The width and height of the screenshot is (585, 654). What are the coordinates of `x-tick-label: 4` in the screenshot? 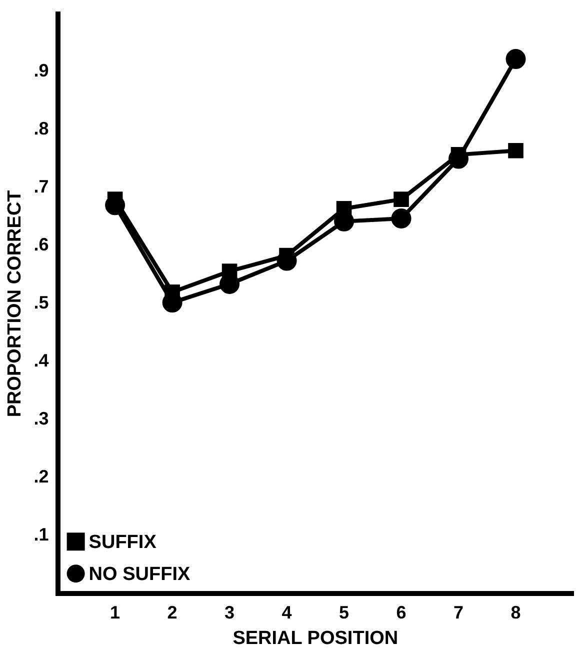 It's located at (287, 612).